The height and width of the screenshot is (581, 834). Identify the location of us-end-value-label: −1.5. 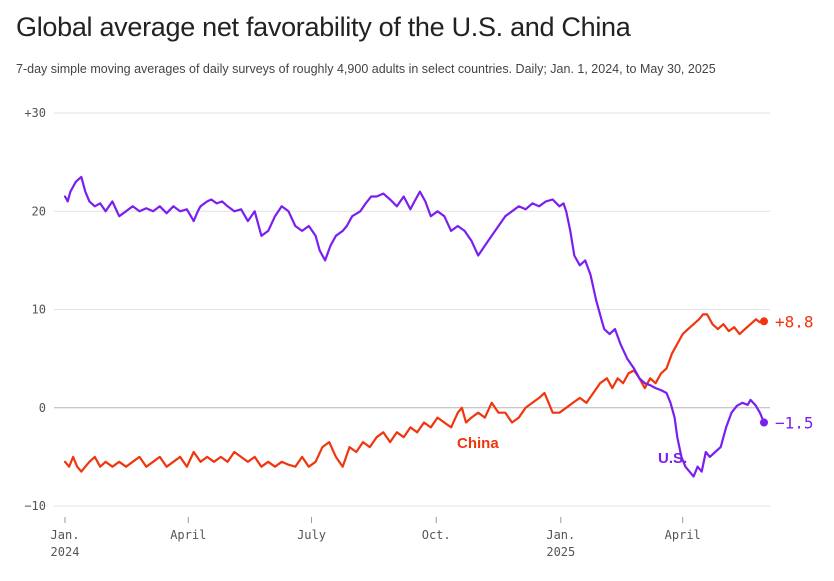
(794, 422).